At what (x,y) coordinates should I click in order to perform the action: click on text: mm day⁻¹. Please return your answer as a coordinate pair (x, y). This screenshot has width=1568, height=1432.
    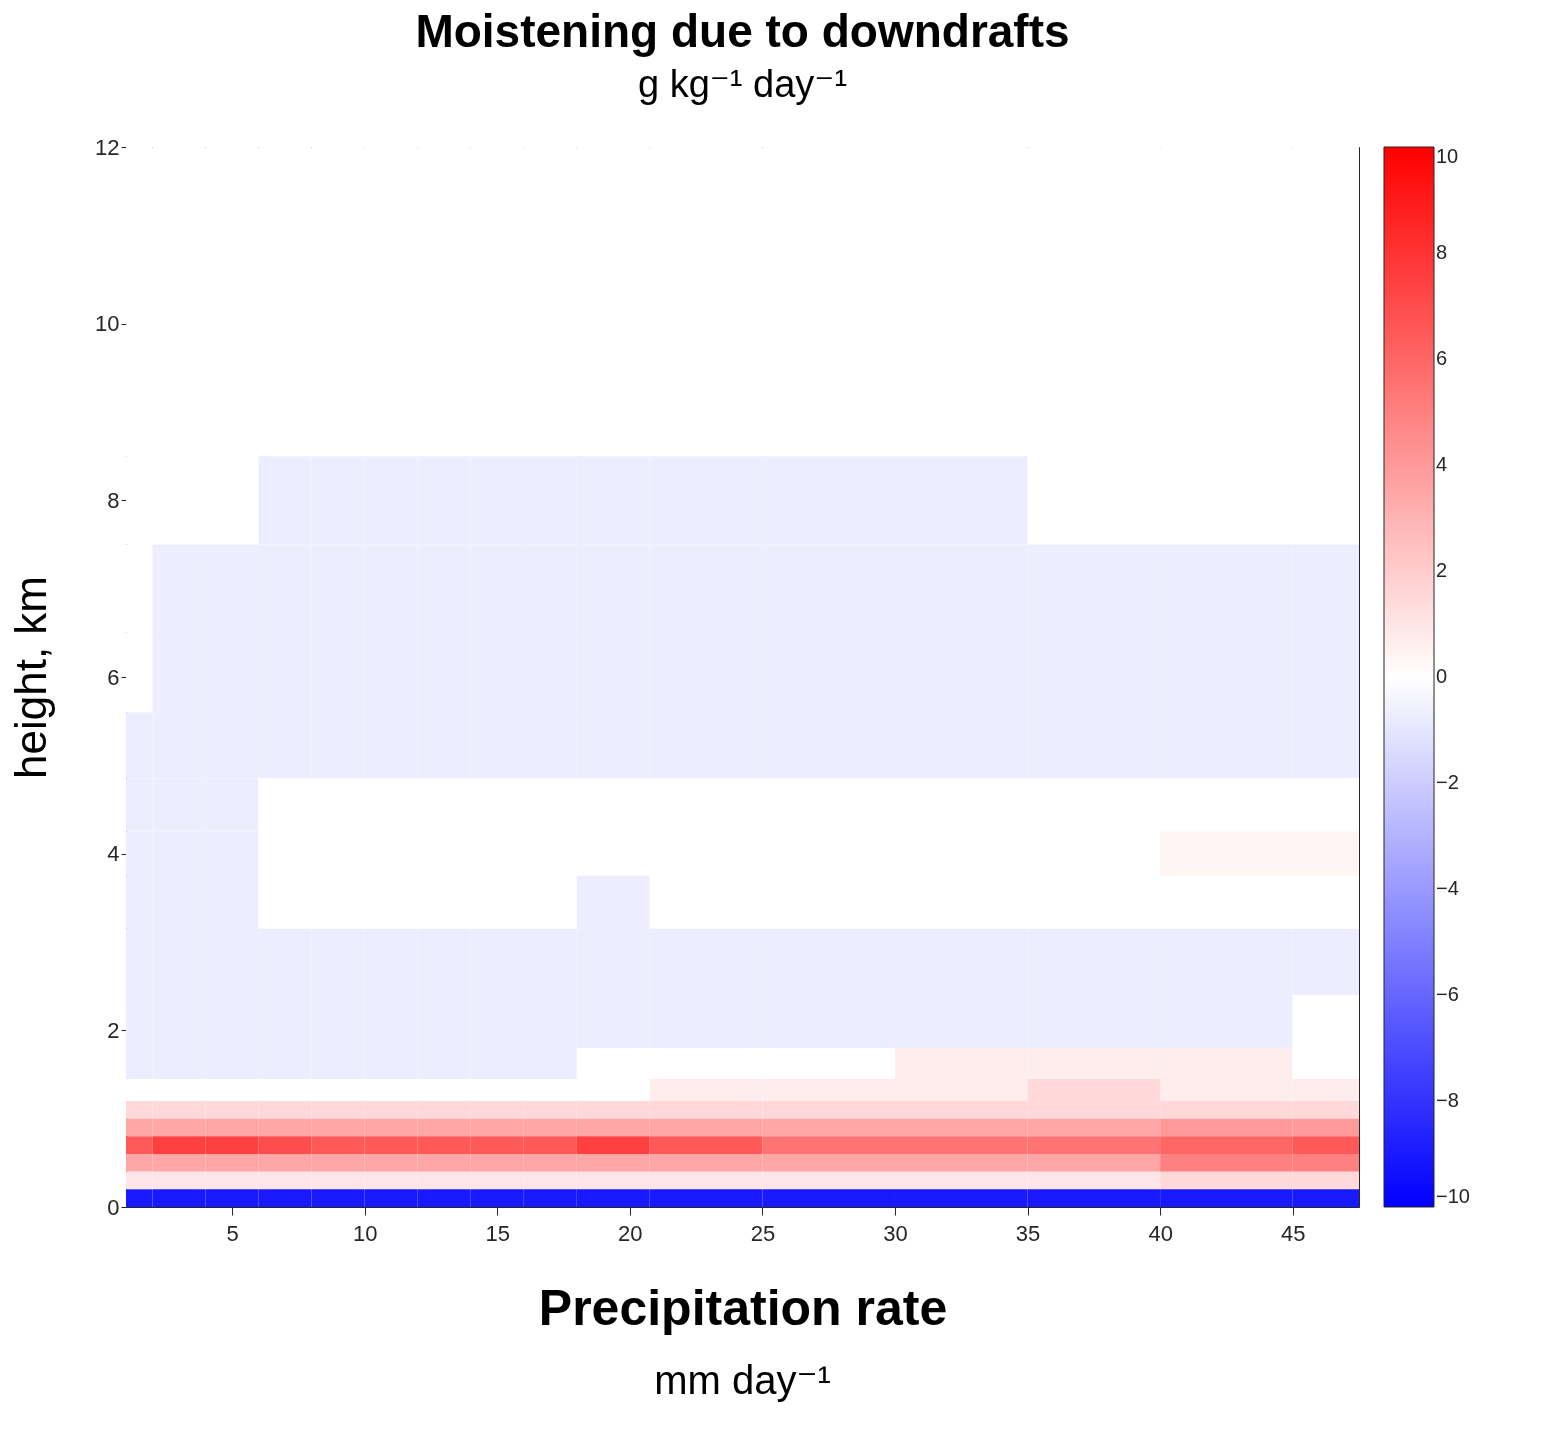
    Looking at the image, I should click on (742, 1380).